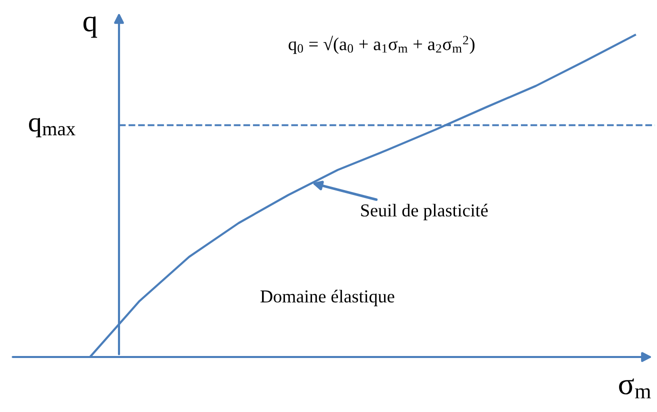 The image size is (657, 412). What do you see at coordinates (424, 212) in the screenshot?
I see `annotation: Seuil de plasticité` at bounding box center [424, 212].